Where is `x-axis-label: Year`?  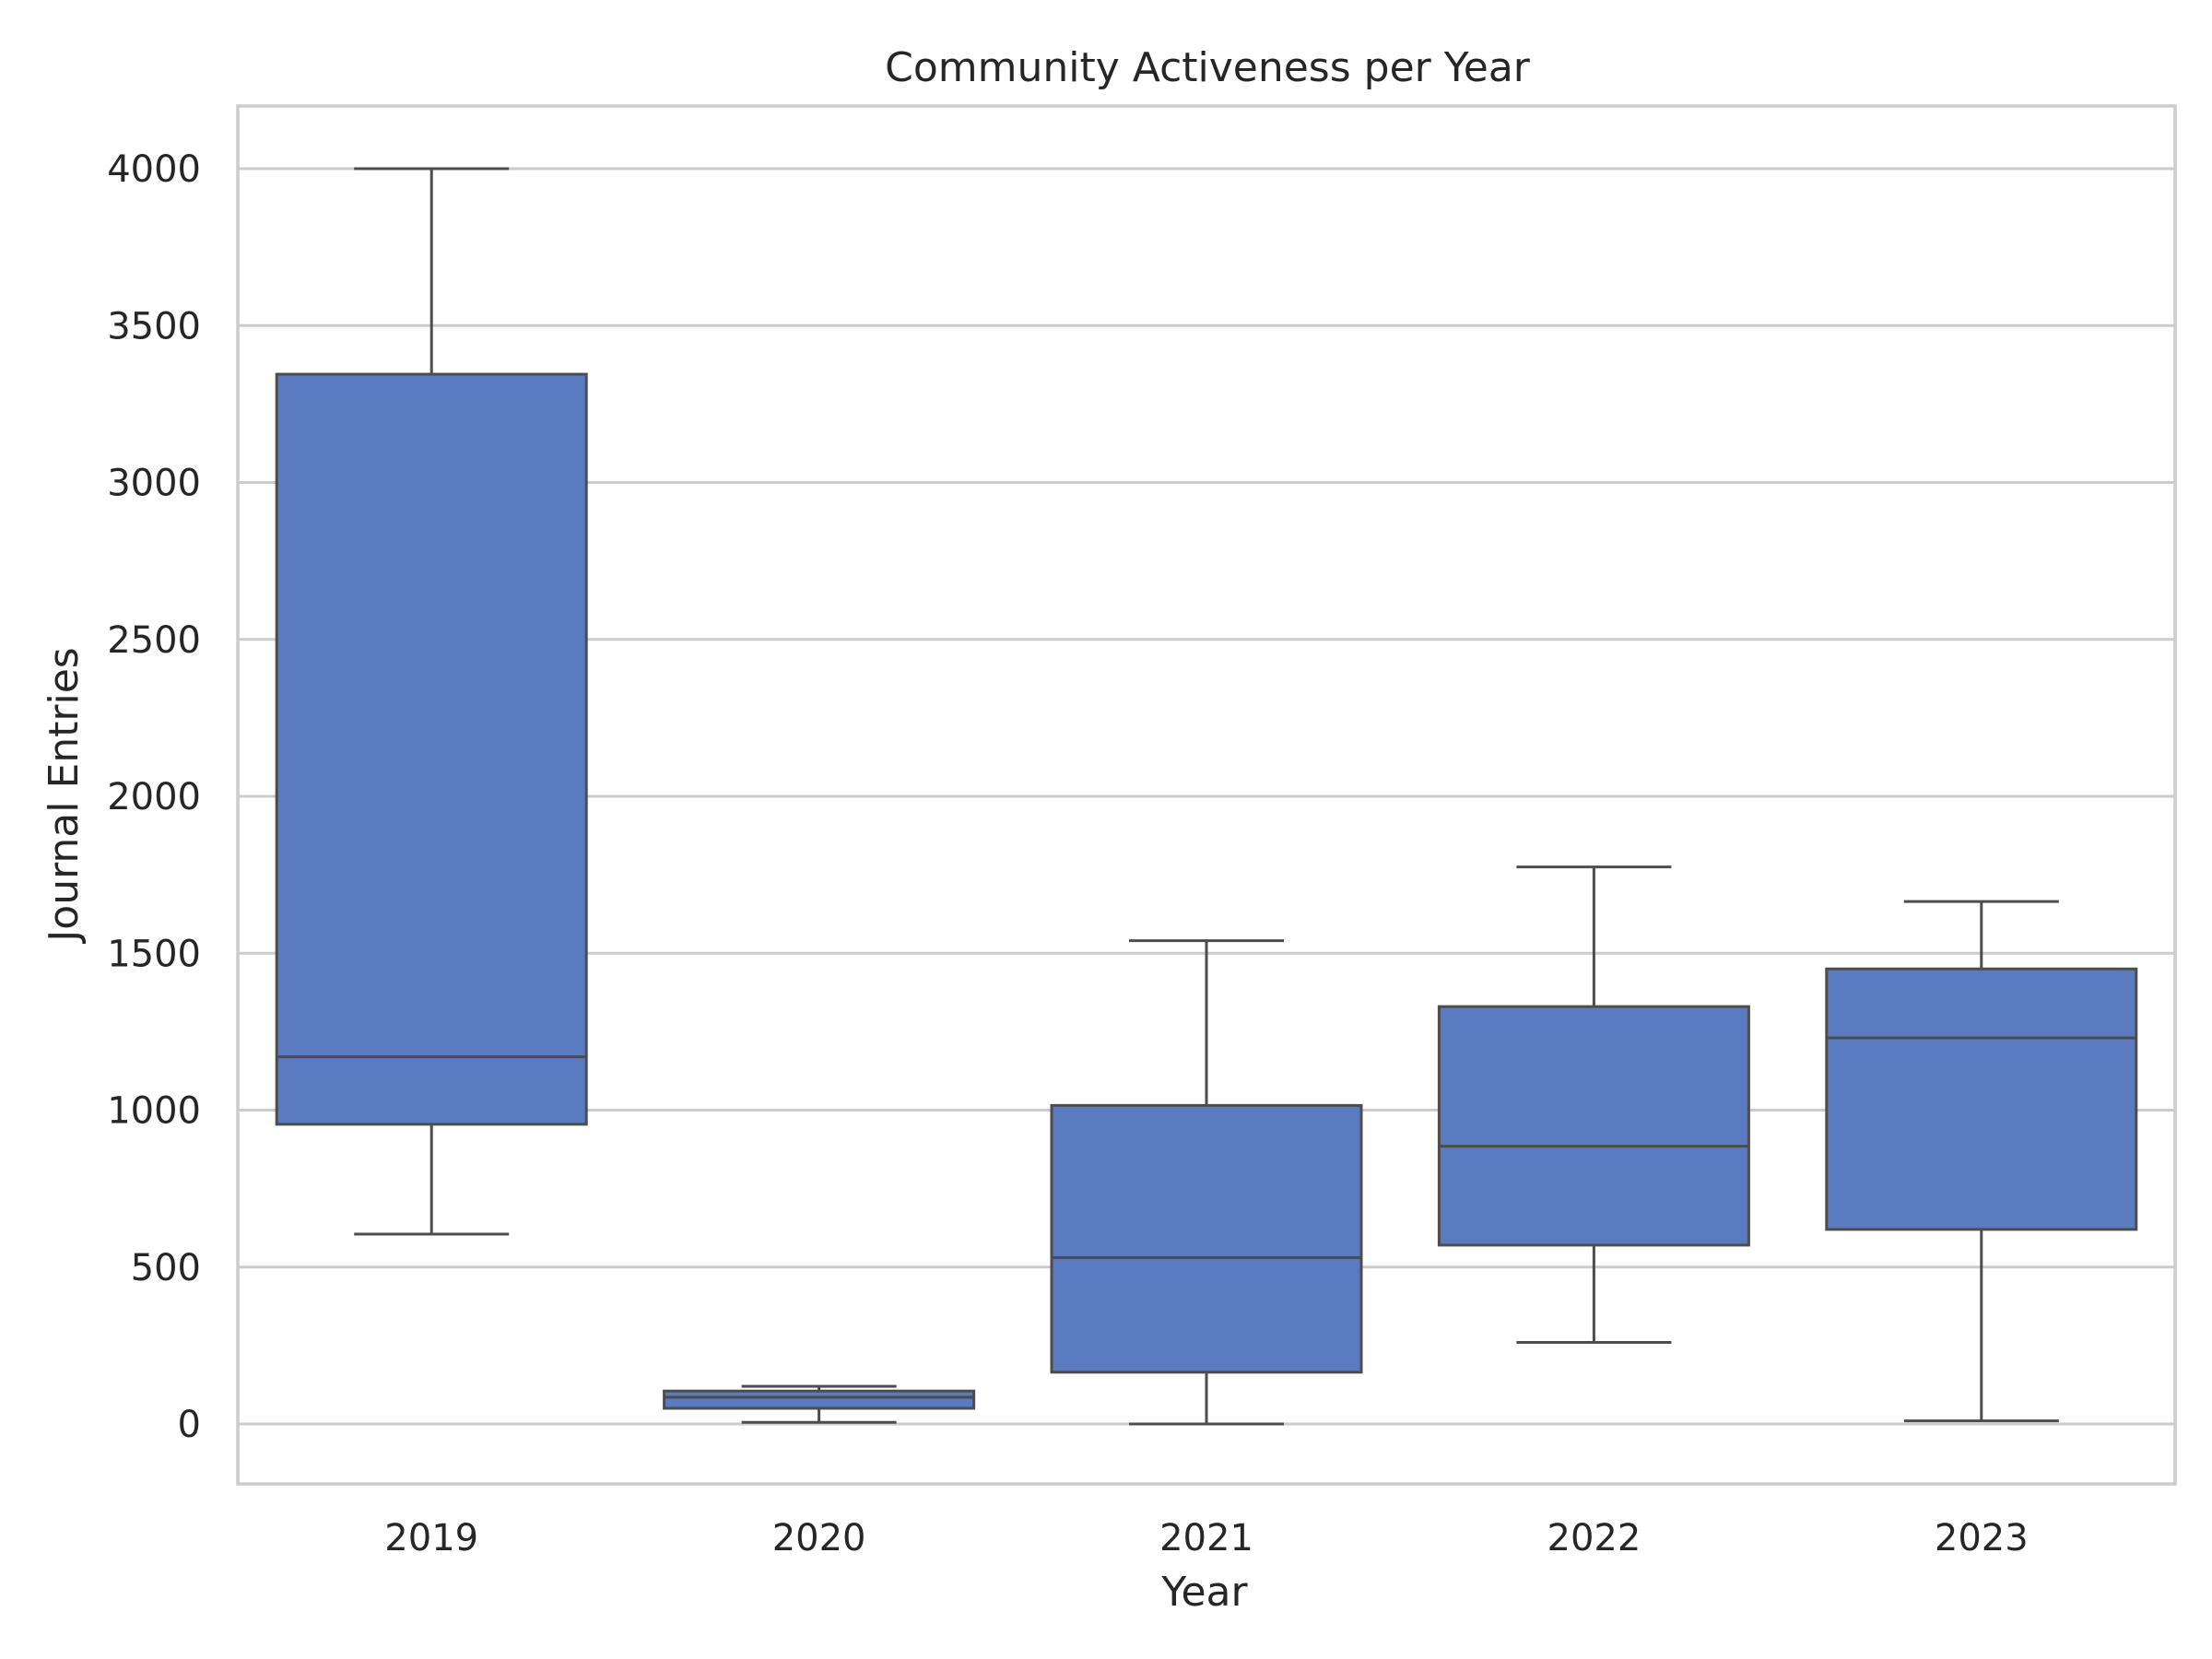 x-axis-label: Year is located at coordinates (1204, 1592).